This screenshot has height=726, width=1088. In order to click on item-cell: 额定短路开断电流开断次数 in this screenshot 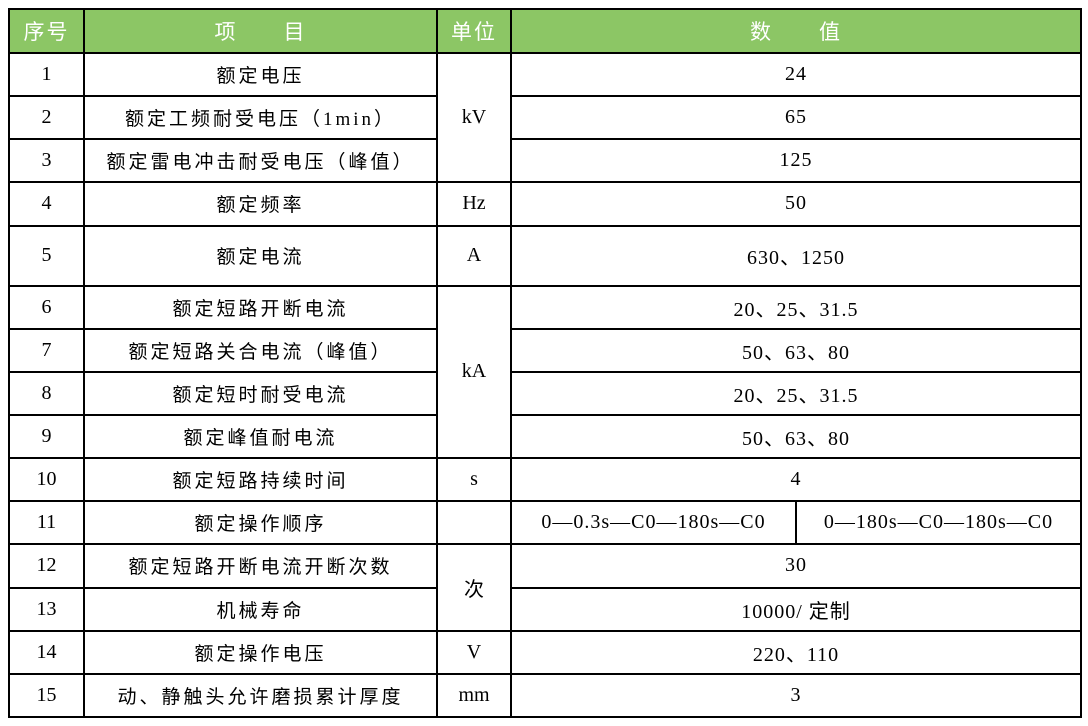, I will do `click(260, 566)`.